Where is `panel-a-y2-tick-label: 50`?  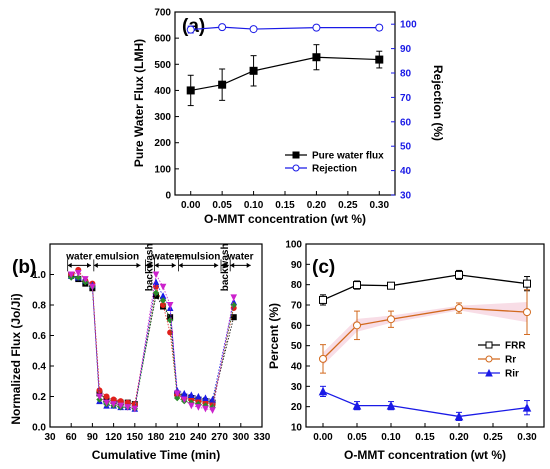 panel-a-y2-tick-label: 50 is located at coordinates (406, 147).